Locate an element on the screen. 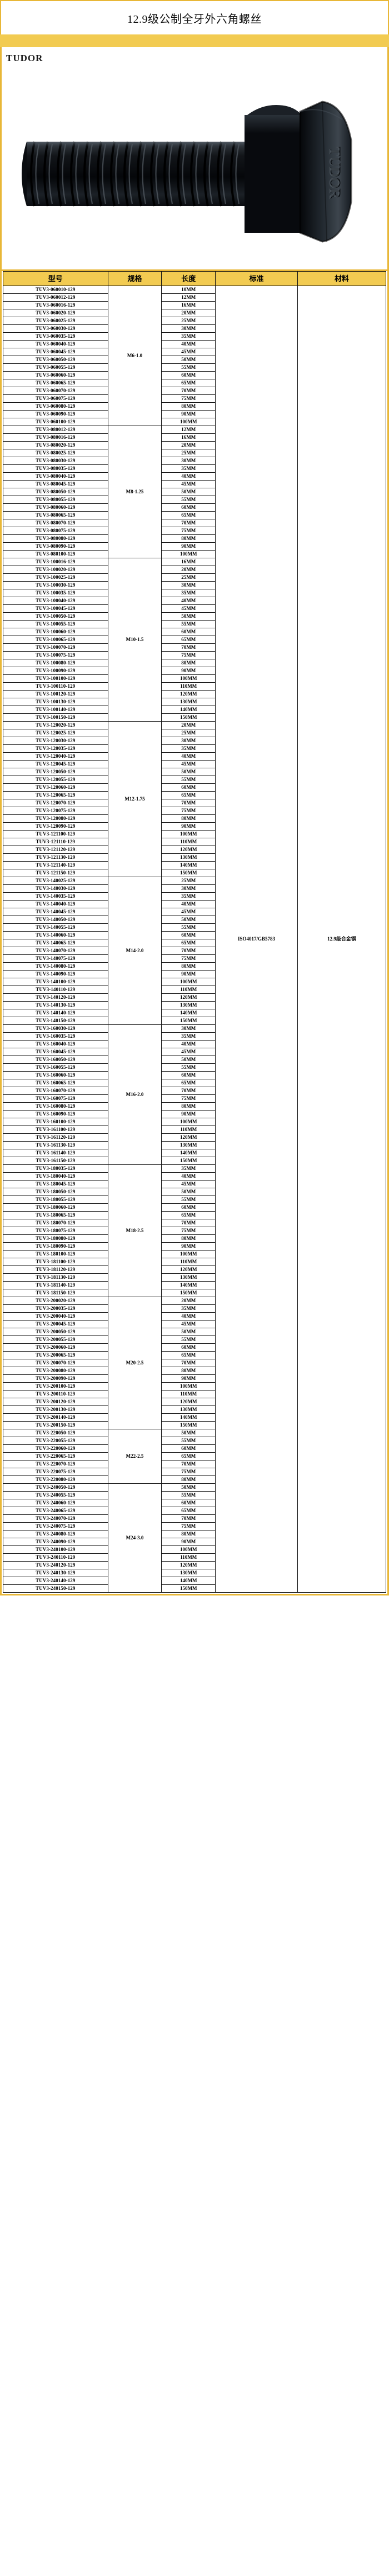 The image size is (389, 2576). table-row: TUV3-100065-129 65MM is located at coordinates (194, 640).